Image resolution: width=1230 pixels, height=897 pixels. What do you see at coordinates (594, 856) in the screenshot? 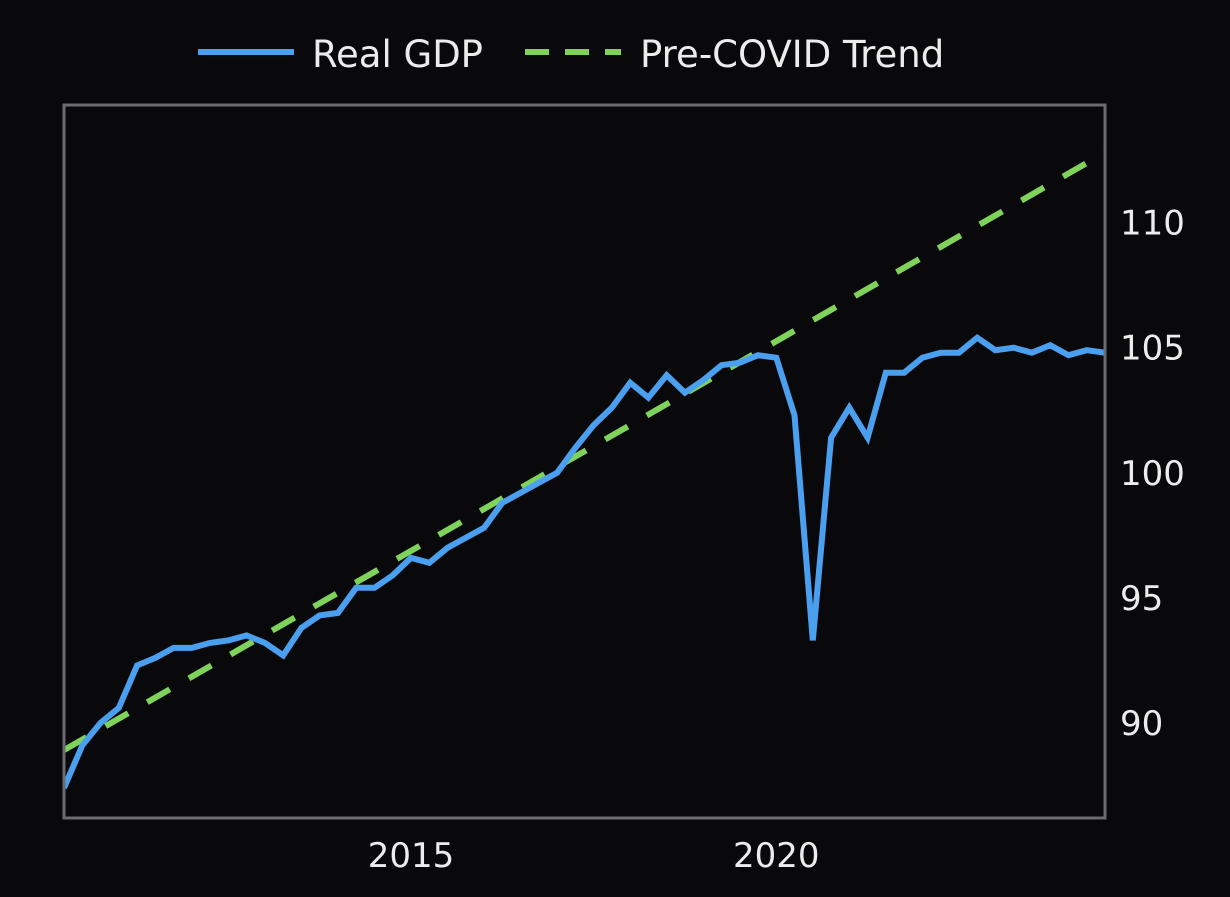
I see `x-axis: 2015 2020` at bounding box center [594, 856].